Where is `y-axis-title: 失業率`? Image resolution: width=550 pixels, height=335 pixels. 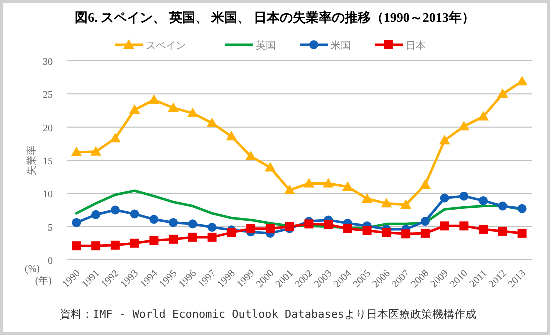
y-axis-title: 失業率 is located at coordinates (32, 161).